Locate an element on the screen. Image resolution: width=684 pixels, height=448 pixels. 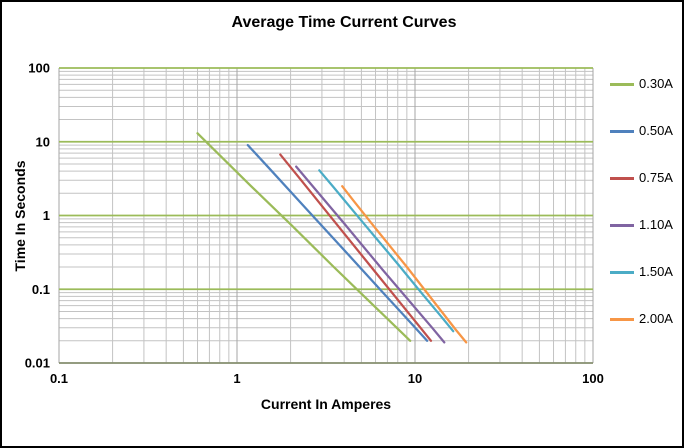
chart-title: Average Time Current Curves is located at coordinates (344, 22).